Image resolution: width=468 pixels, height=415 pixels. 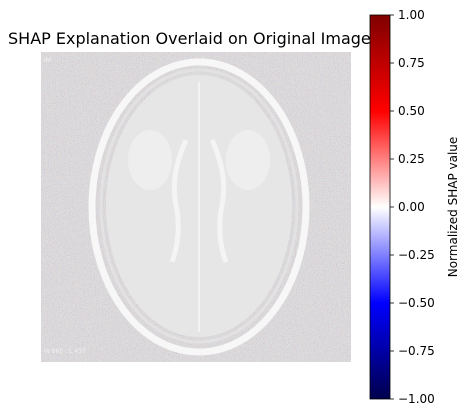 I want to click on colorbar-gradient, so click(x=380, y=207).